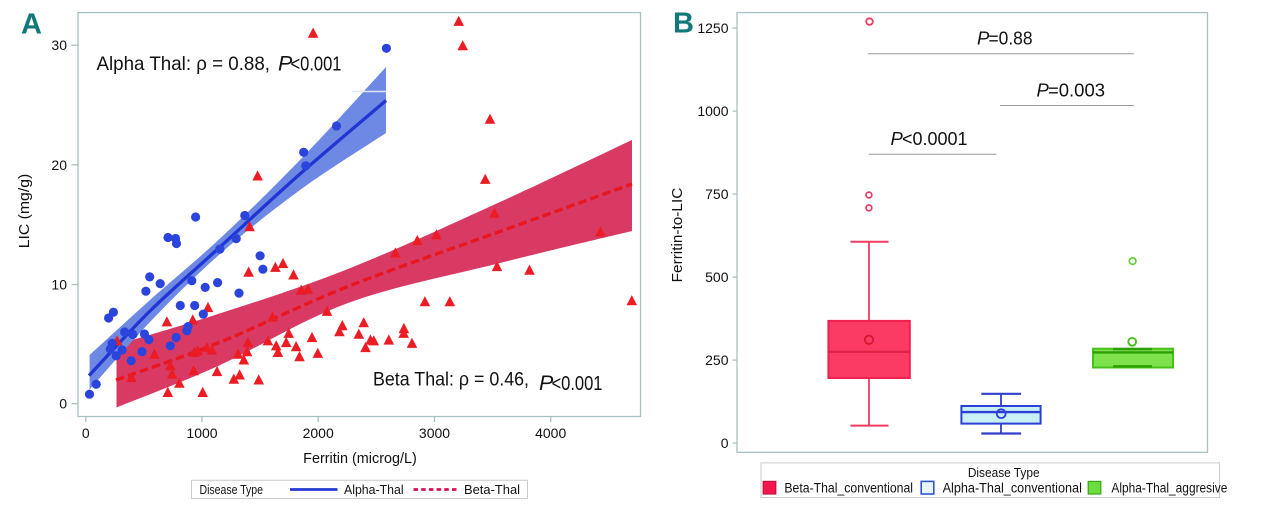 The width and height of the screenshot is (1280, 528). What do you see at coordinates (59, 285) in the screenshot?
I see `svg-text: 10` at bounding box center [59, 285].